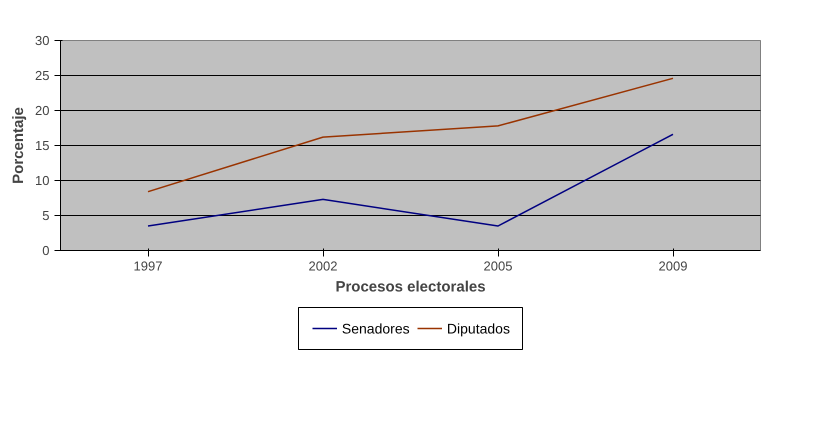 Image resolution: width=825 pixels, height=428 pixels. What do you see at coordinates (376, 328) in the screenshot?
I see `legend-label: Senadores` at bounding box center [376, 328].